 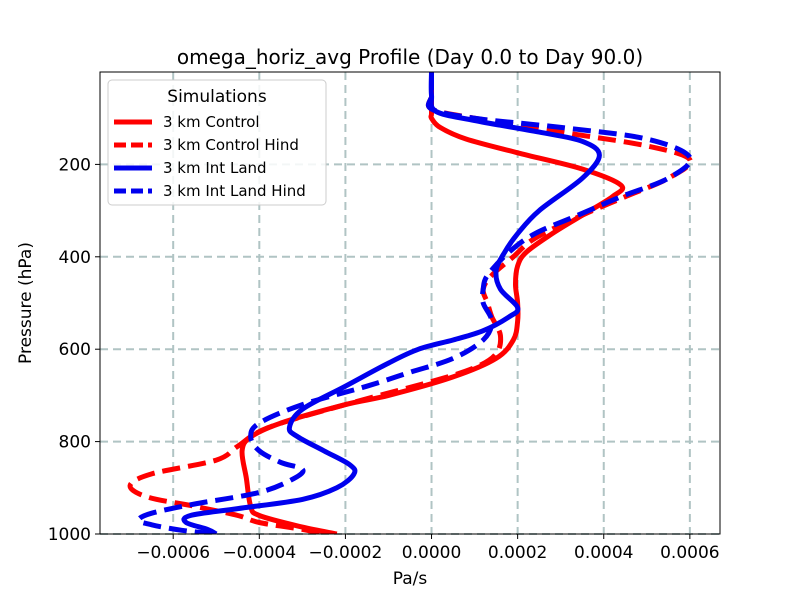 What do you see at coordinates (217, 97) in the screenshot?
I see `legend-title: Simulations` at bounding box center [217, 97].